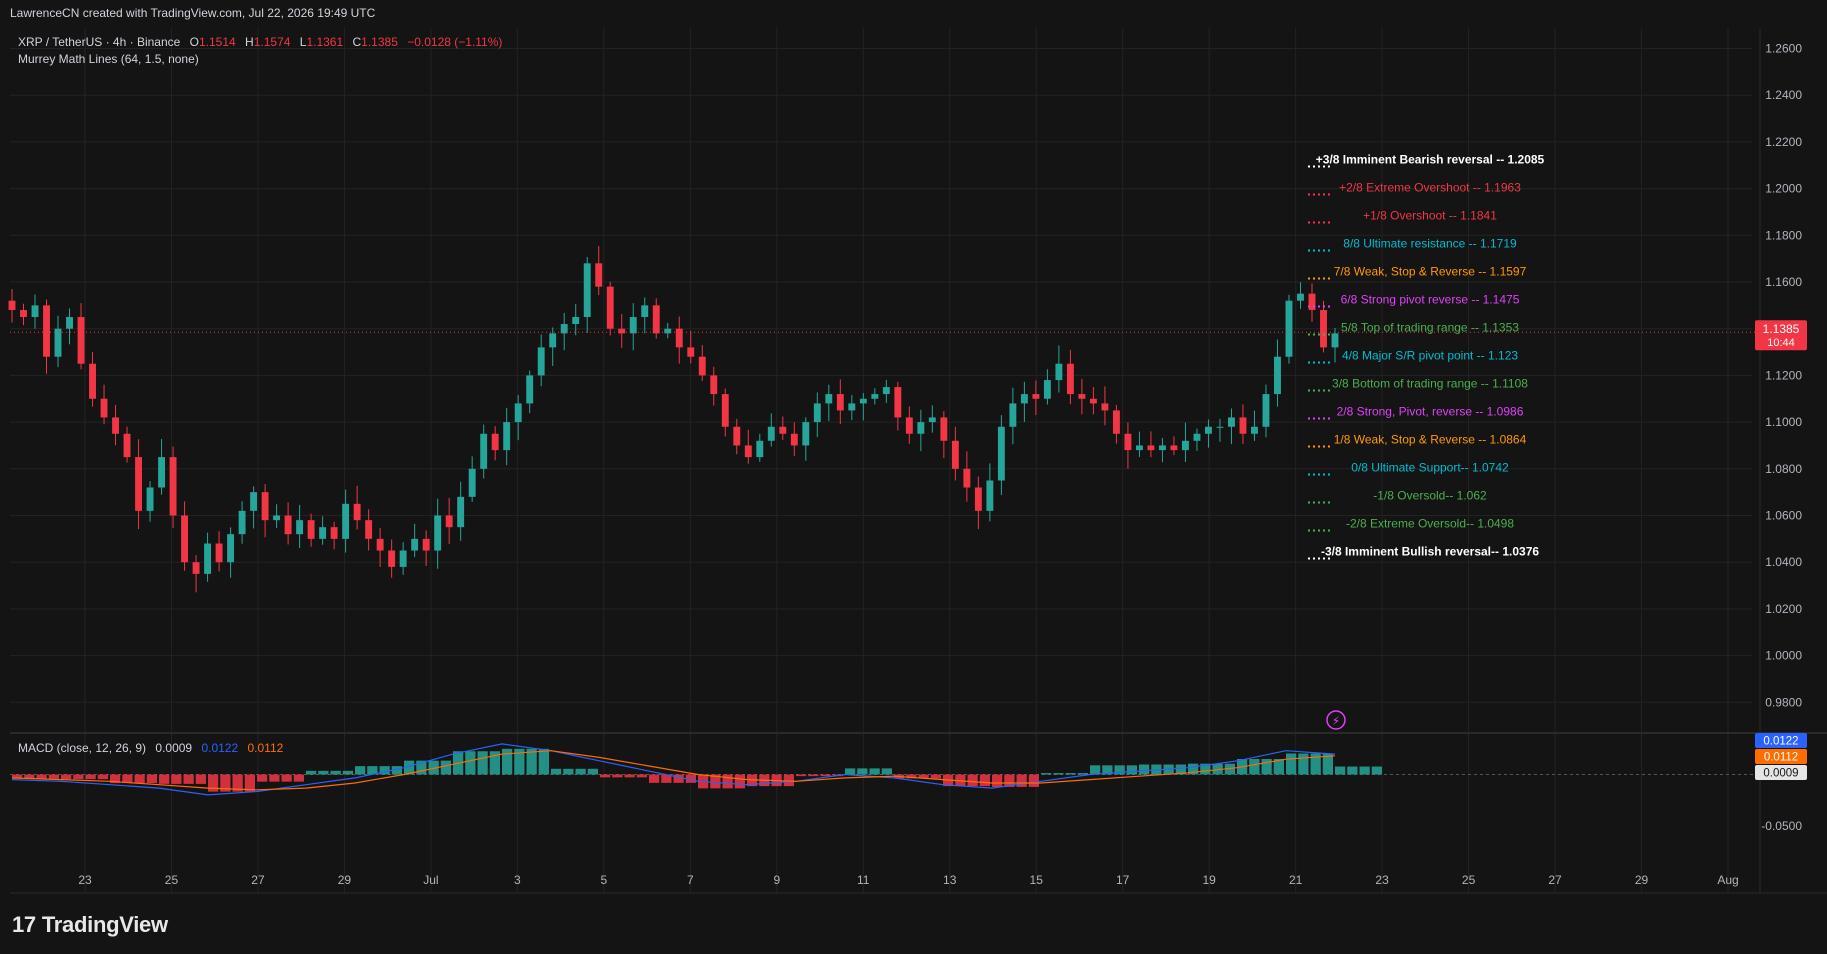 The image size is (1827, 954). I want to click on y-tick-label: 1.0000, so click(1783, 656).